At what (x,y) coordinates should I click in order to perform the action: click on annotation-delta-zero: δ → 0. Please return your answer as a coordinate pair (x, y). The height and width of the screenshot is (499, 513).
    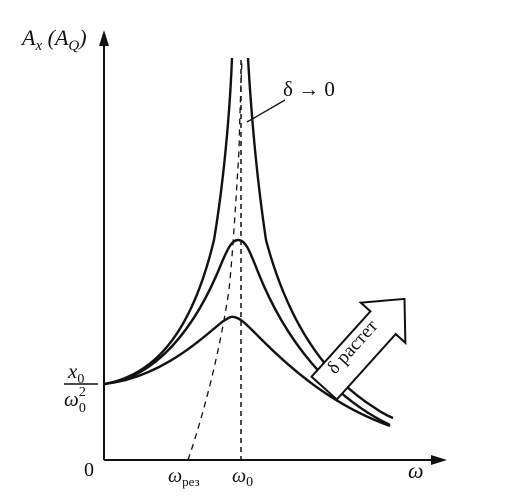
    Looking at the image, I should click on (309, 89).